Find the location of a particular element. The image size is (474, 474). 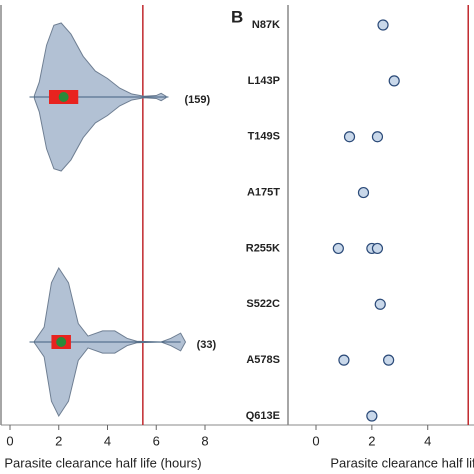

count-annotation: (33) is located at coordinates (207, 345).